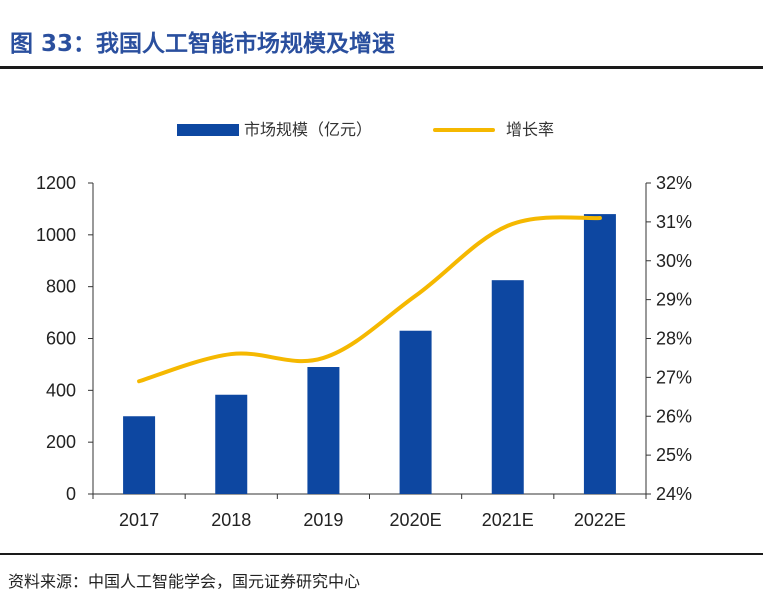 The width and height of the screenshot is (763, 607). I want to click on right-tick-label: 25%, so click(674, 455).